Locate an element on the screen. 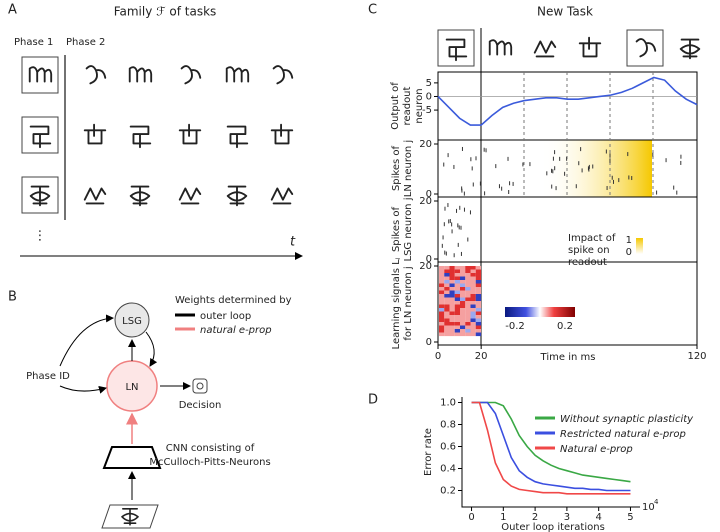 The height and width of the screenshot is (532, 720). lsg-label: LSG is located at coordinates (132, 321).